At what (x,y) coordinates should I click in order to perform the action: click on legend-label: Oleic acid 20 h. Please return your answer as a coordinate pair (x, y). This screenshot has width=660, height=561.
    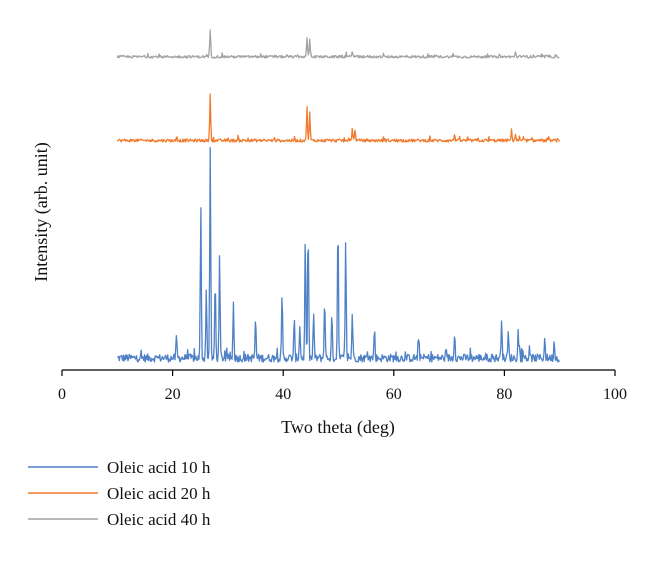
    Looking at the image, I should click on (159, 493).